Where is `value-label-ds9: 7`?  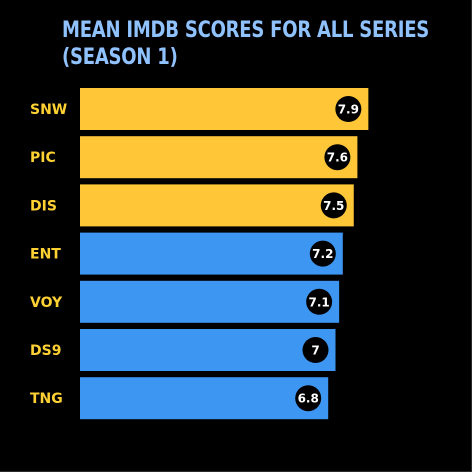 value-label-ds9: 7 is located at coordinates (315, 351).